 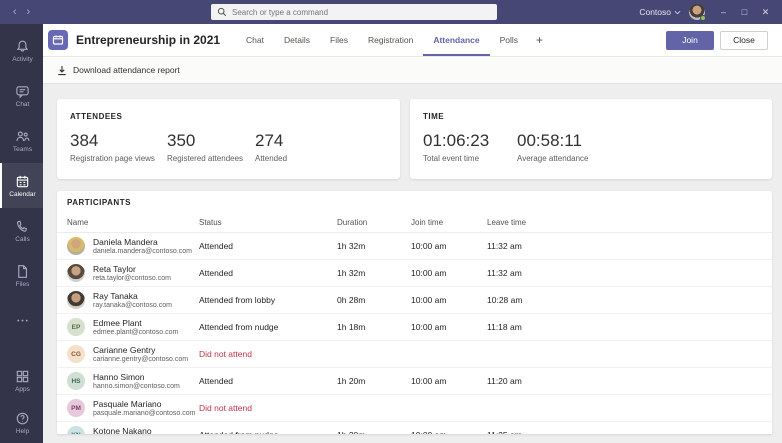 I want to click on column-header-join-time: Join time, so click(x=427, y=222).